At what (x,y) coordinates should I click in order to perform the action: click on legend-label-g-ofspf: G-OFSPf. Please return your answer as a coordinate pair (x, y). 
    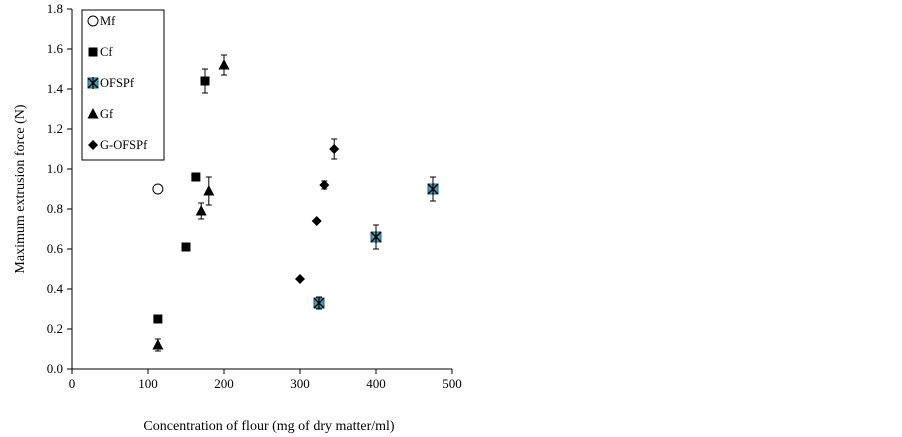
    Looking at the image, I should click on (124, 145).